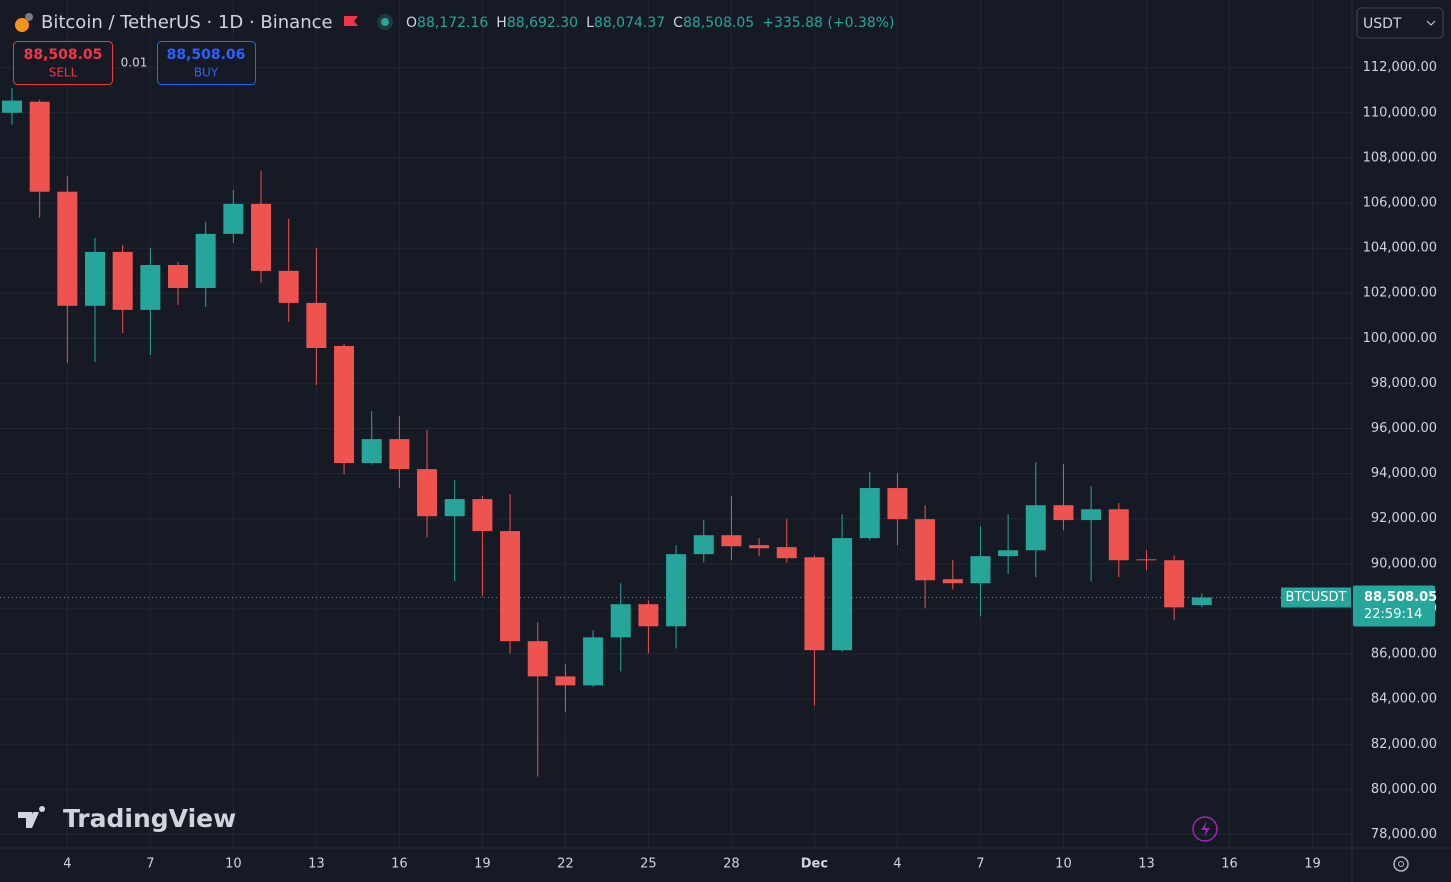 The width and height of the screenshot is (1451, 882). Describe the element at coordinates (678, 23) in the screenshot. I see `ohlc-label: C` at that location.